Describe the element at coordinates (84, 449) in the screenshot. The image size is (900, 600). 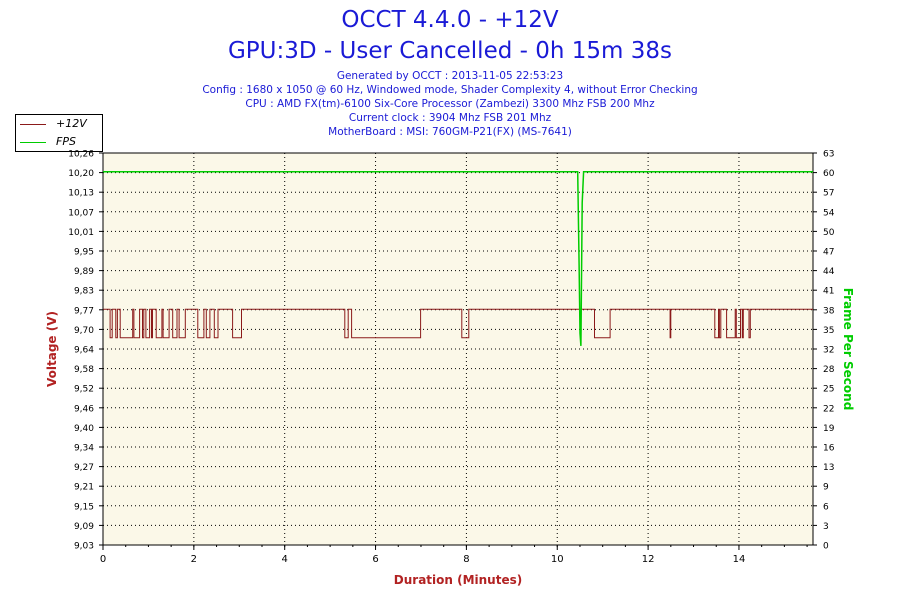
I see `y-tick-label-left: 9,34` at that location.